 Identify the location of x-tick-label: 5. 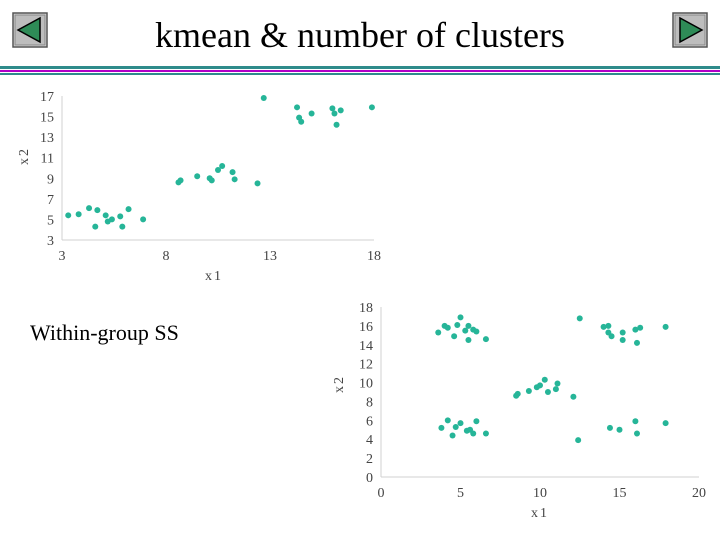
(460, 493).